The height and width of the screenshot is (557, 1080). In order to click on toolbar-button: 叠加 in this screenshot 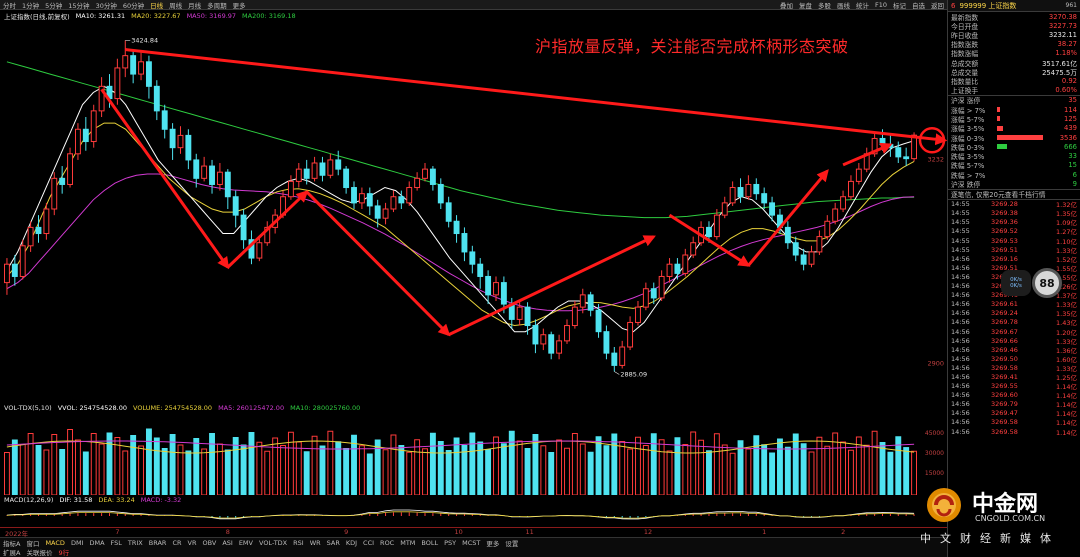, I will do `click(786, 5)`.